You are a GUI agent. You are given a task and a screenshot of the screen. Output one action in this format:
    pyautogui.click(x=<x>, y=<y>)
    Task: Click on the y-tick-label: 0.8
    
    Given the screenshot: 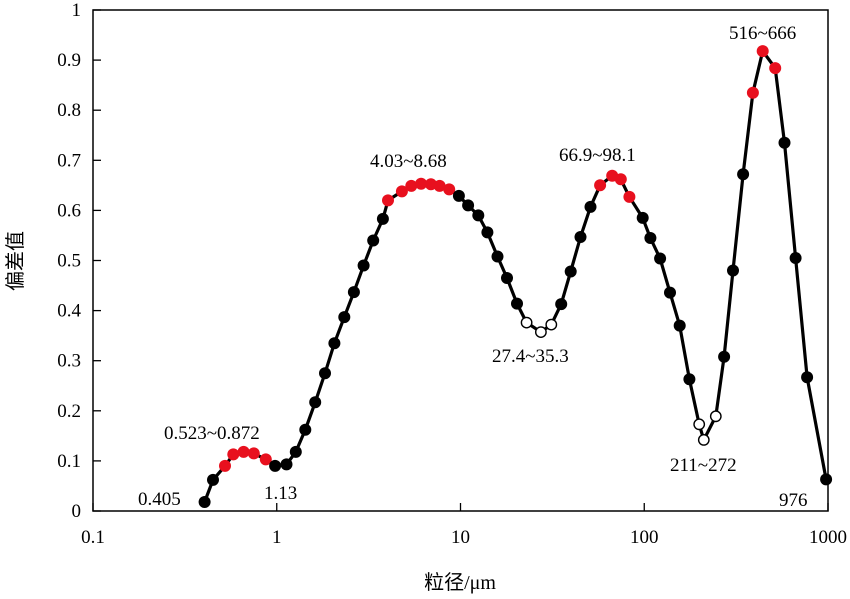 What is the action you would take?
    pyautogui.click(x=69, y=110)
    